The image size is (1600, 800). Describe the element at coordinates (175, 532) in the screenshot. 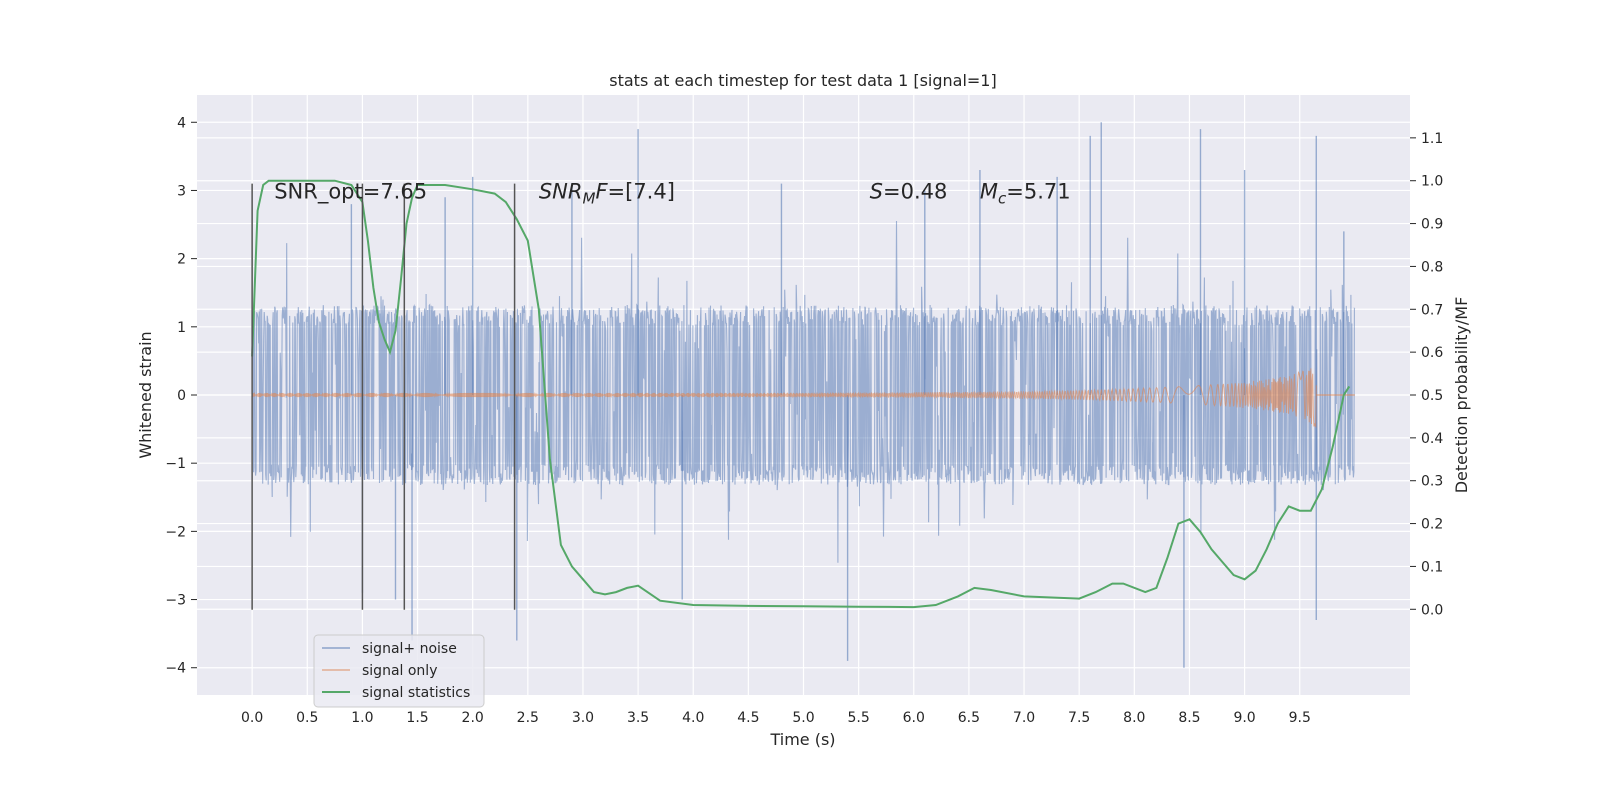

I see `y-tick-label-left: −2` at that location.